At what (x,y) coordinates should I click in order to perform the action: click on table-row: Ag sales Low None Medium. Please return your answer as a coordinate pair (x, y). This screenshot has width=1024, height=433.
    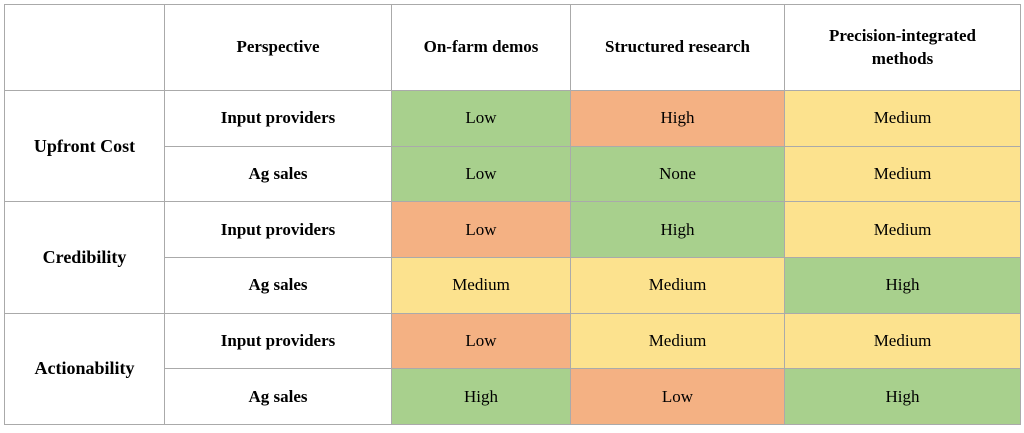
    Looking at the image, I should click on (513, 174).